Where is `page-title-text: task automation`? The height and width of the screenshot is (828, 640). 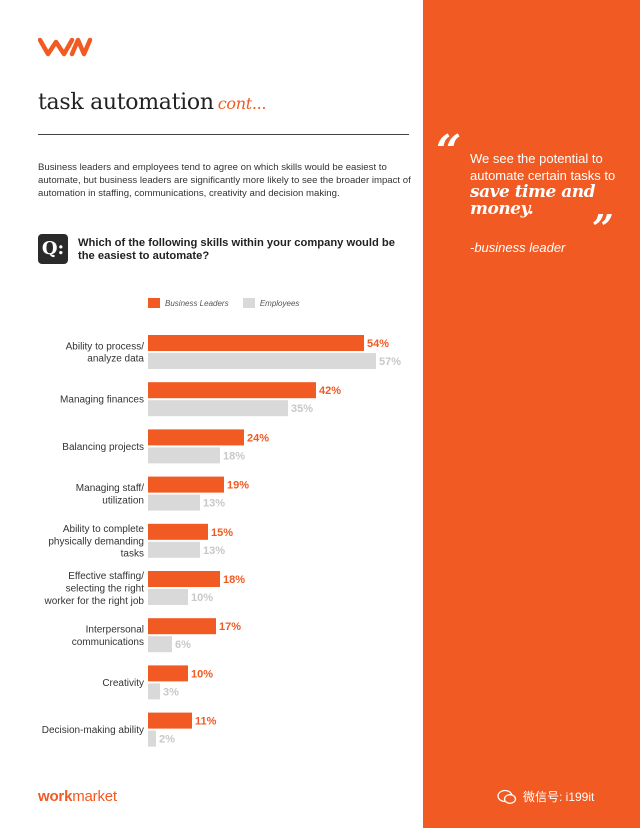 page-title-text: task automation is located at coordinates (126, 102).